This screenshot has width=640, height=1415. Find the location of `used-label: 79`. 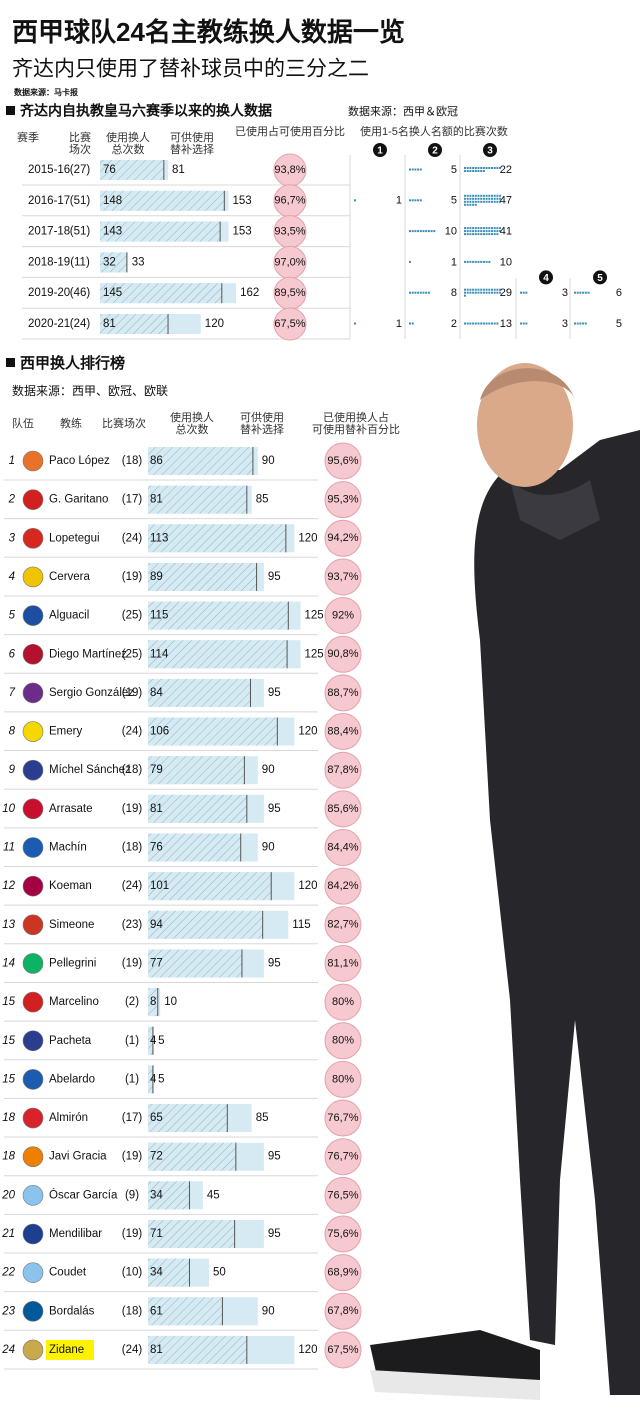

used-label: 79 is located at coordinates (156, 770).